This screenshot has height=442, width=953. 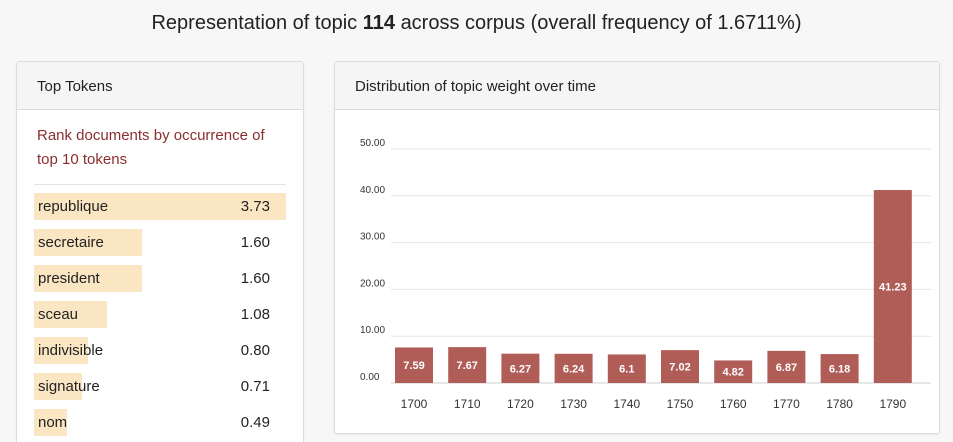 I want to click on token-name: secretaire, so click(x=71, y=242).